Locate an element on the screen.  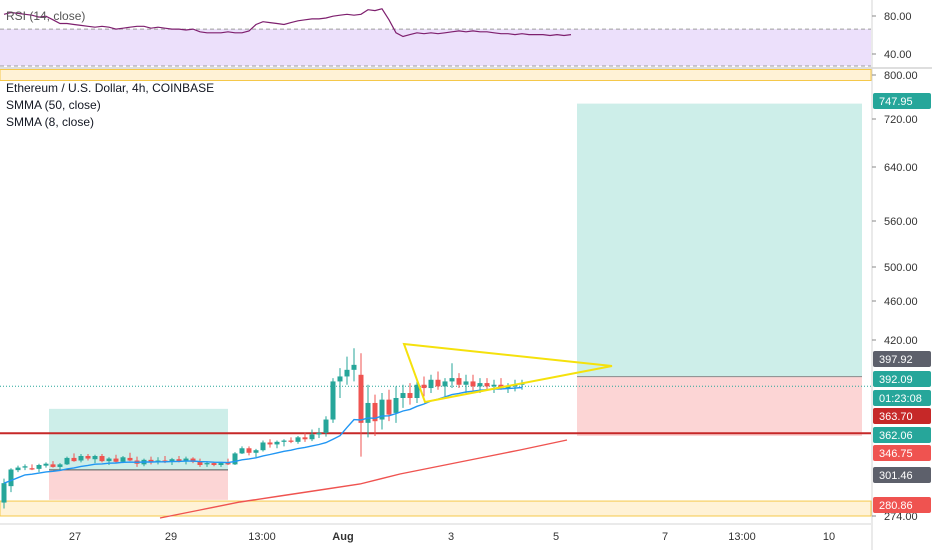
triangle-pattern is located at coordinates (507, 373).